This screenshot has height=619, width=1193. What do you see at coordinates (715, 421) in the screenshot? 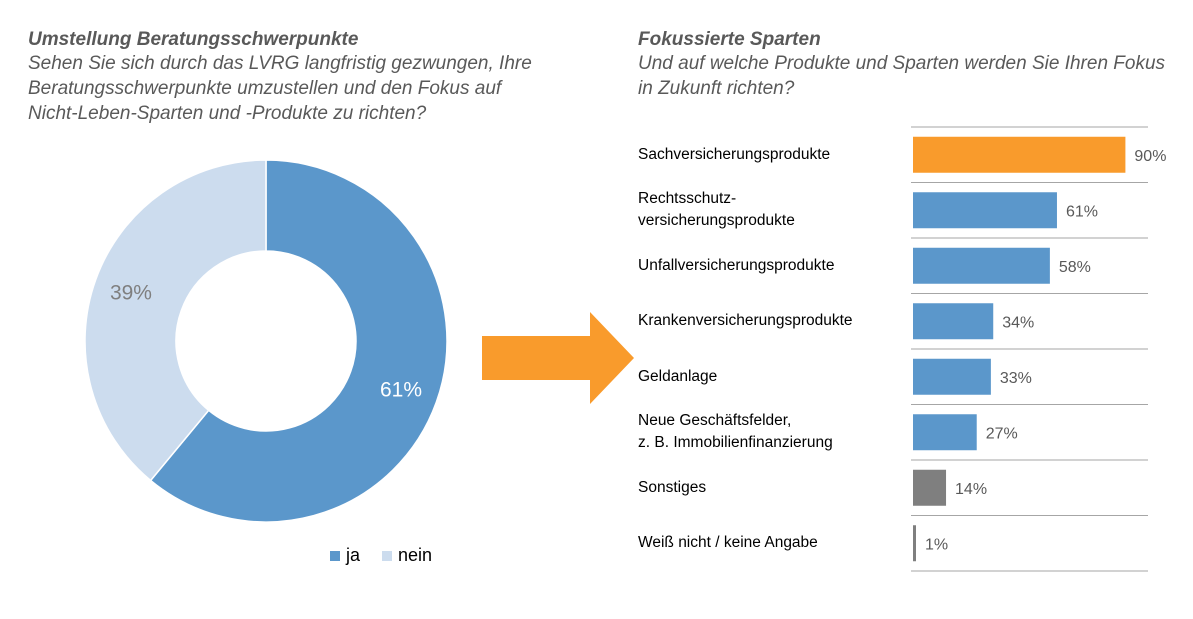
I see `category-label-line: Neue Geschäftsfelder,` at bounding box center [715, 421].